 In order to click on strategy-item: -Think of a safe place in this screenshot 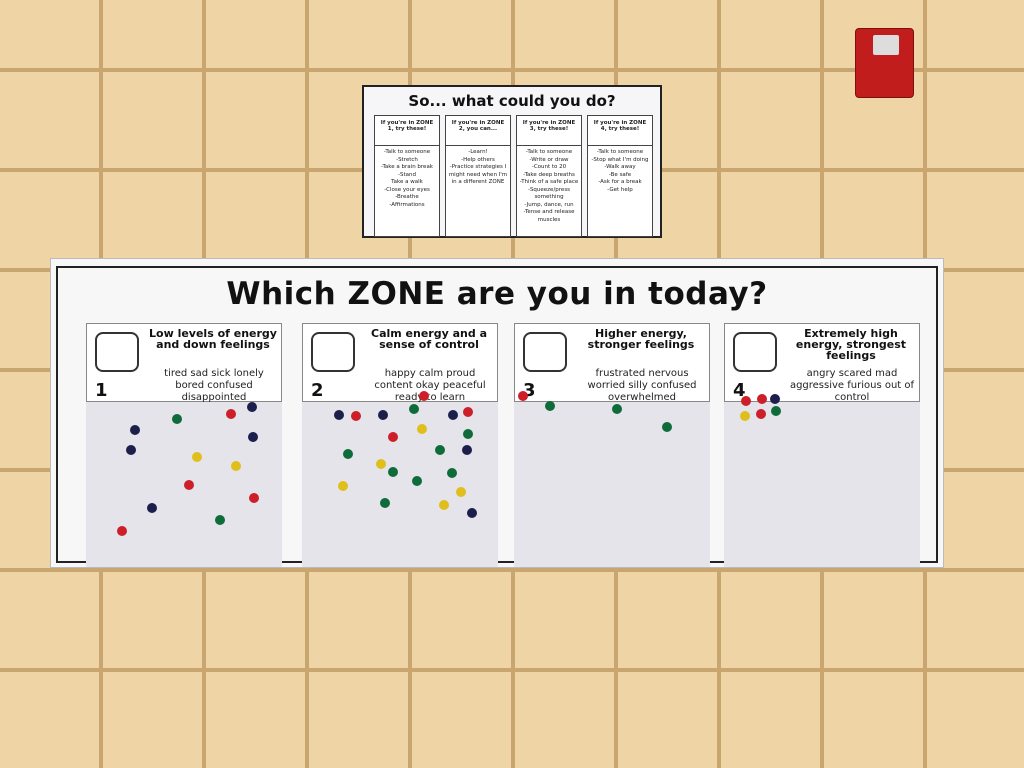, I will do `click(549, 182)`.